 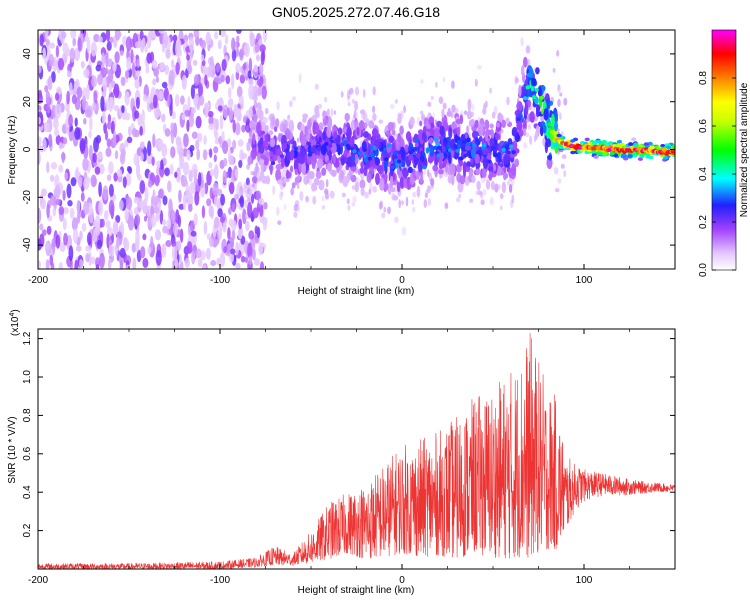 I want to click on snr-xtick-label: -100, so click(x=220, y=580).